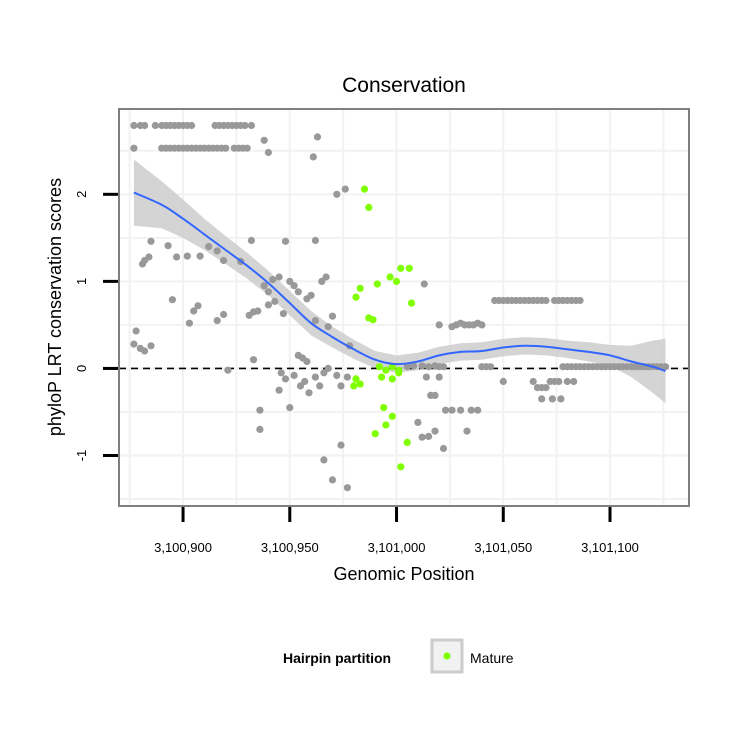 The height and width of the screenshot is (750, 750). Describe the element at coordinates (403, 574) in the screenshot. I see `x-axis-title: Genomic Position` at that location.